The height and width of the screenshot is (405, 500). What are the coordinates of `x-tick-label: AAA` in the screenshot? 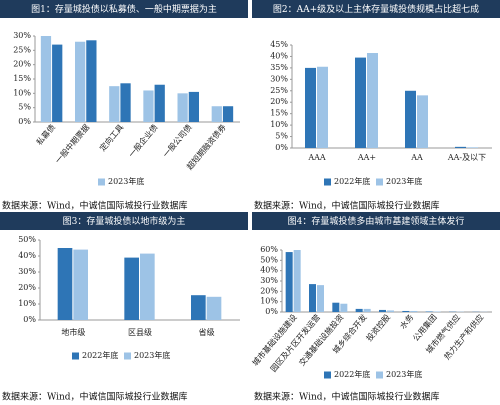 It's located at (316, 157).